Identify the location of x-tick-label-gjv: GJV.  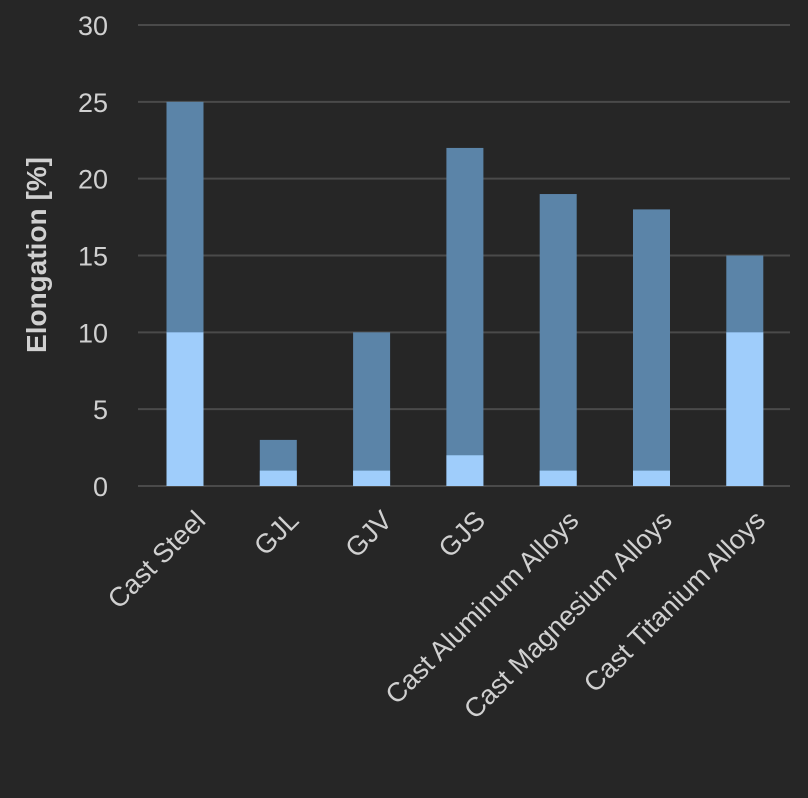
(368, 534).